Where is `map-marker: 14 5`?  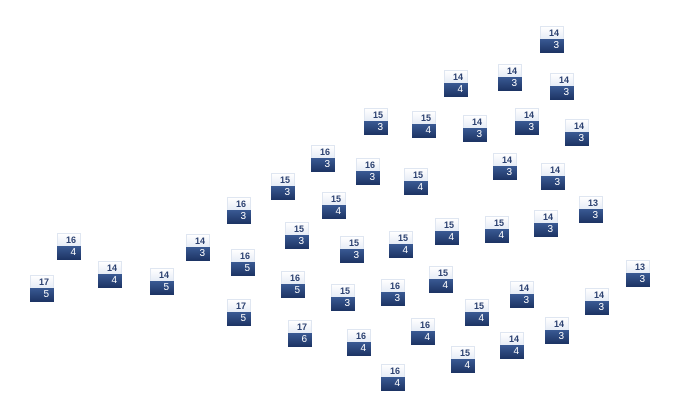
map-marker: 14 5 is located at coordinates (162, 281).